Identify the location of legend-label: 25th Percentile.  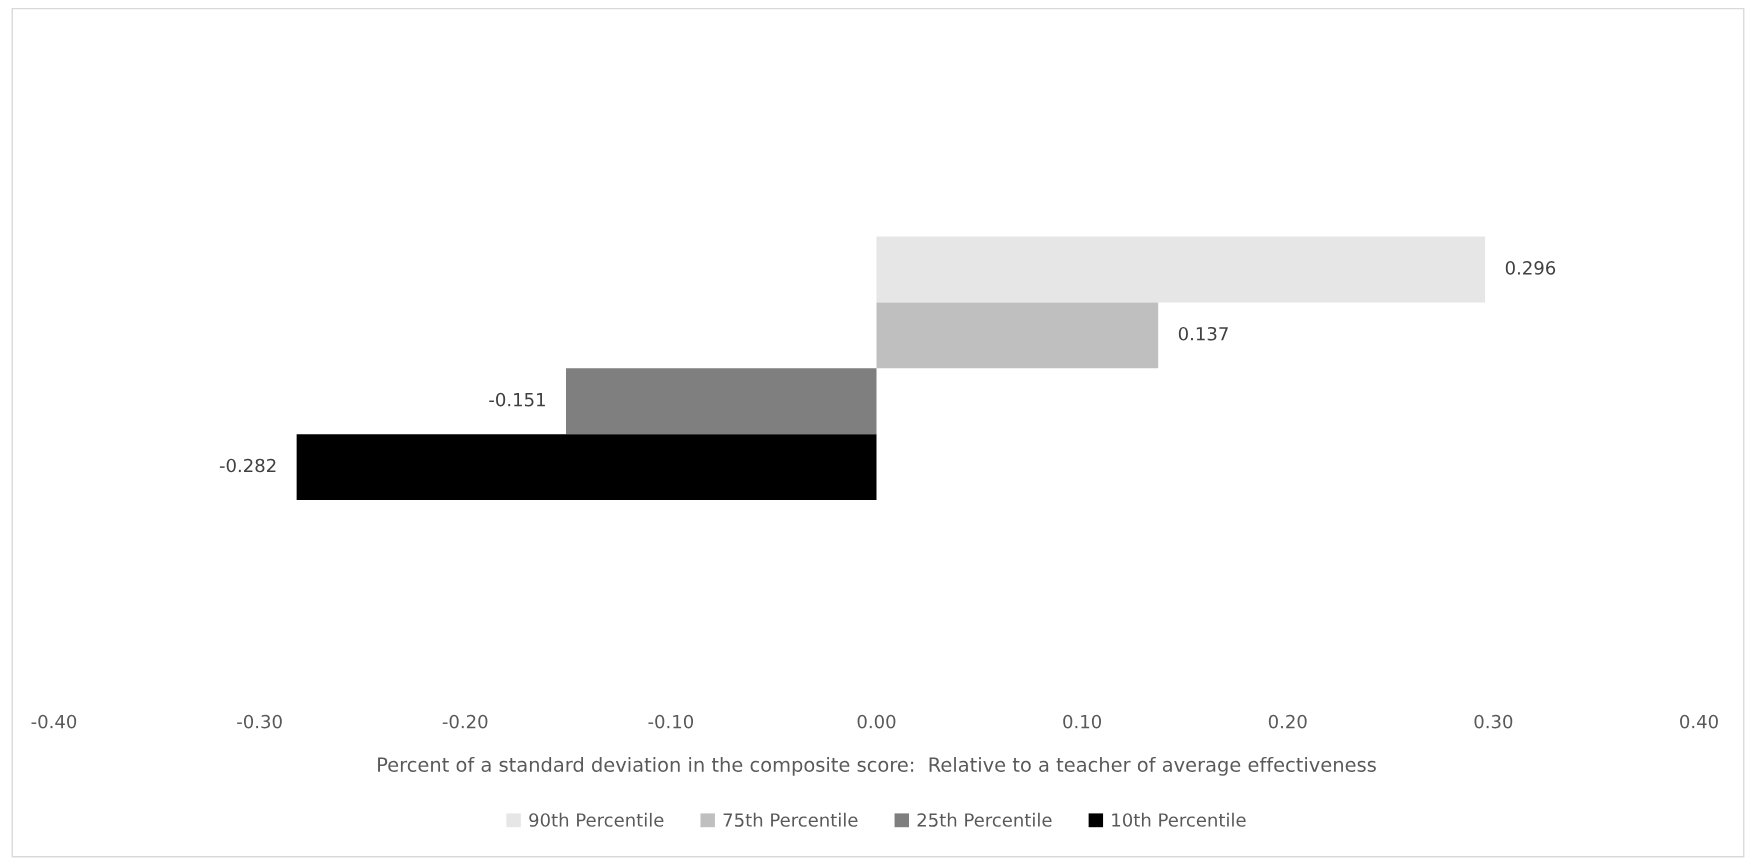
(984, 819).